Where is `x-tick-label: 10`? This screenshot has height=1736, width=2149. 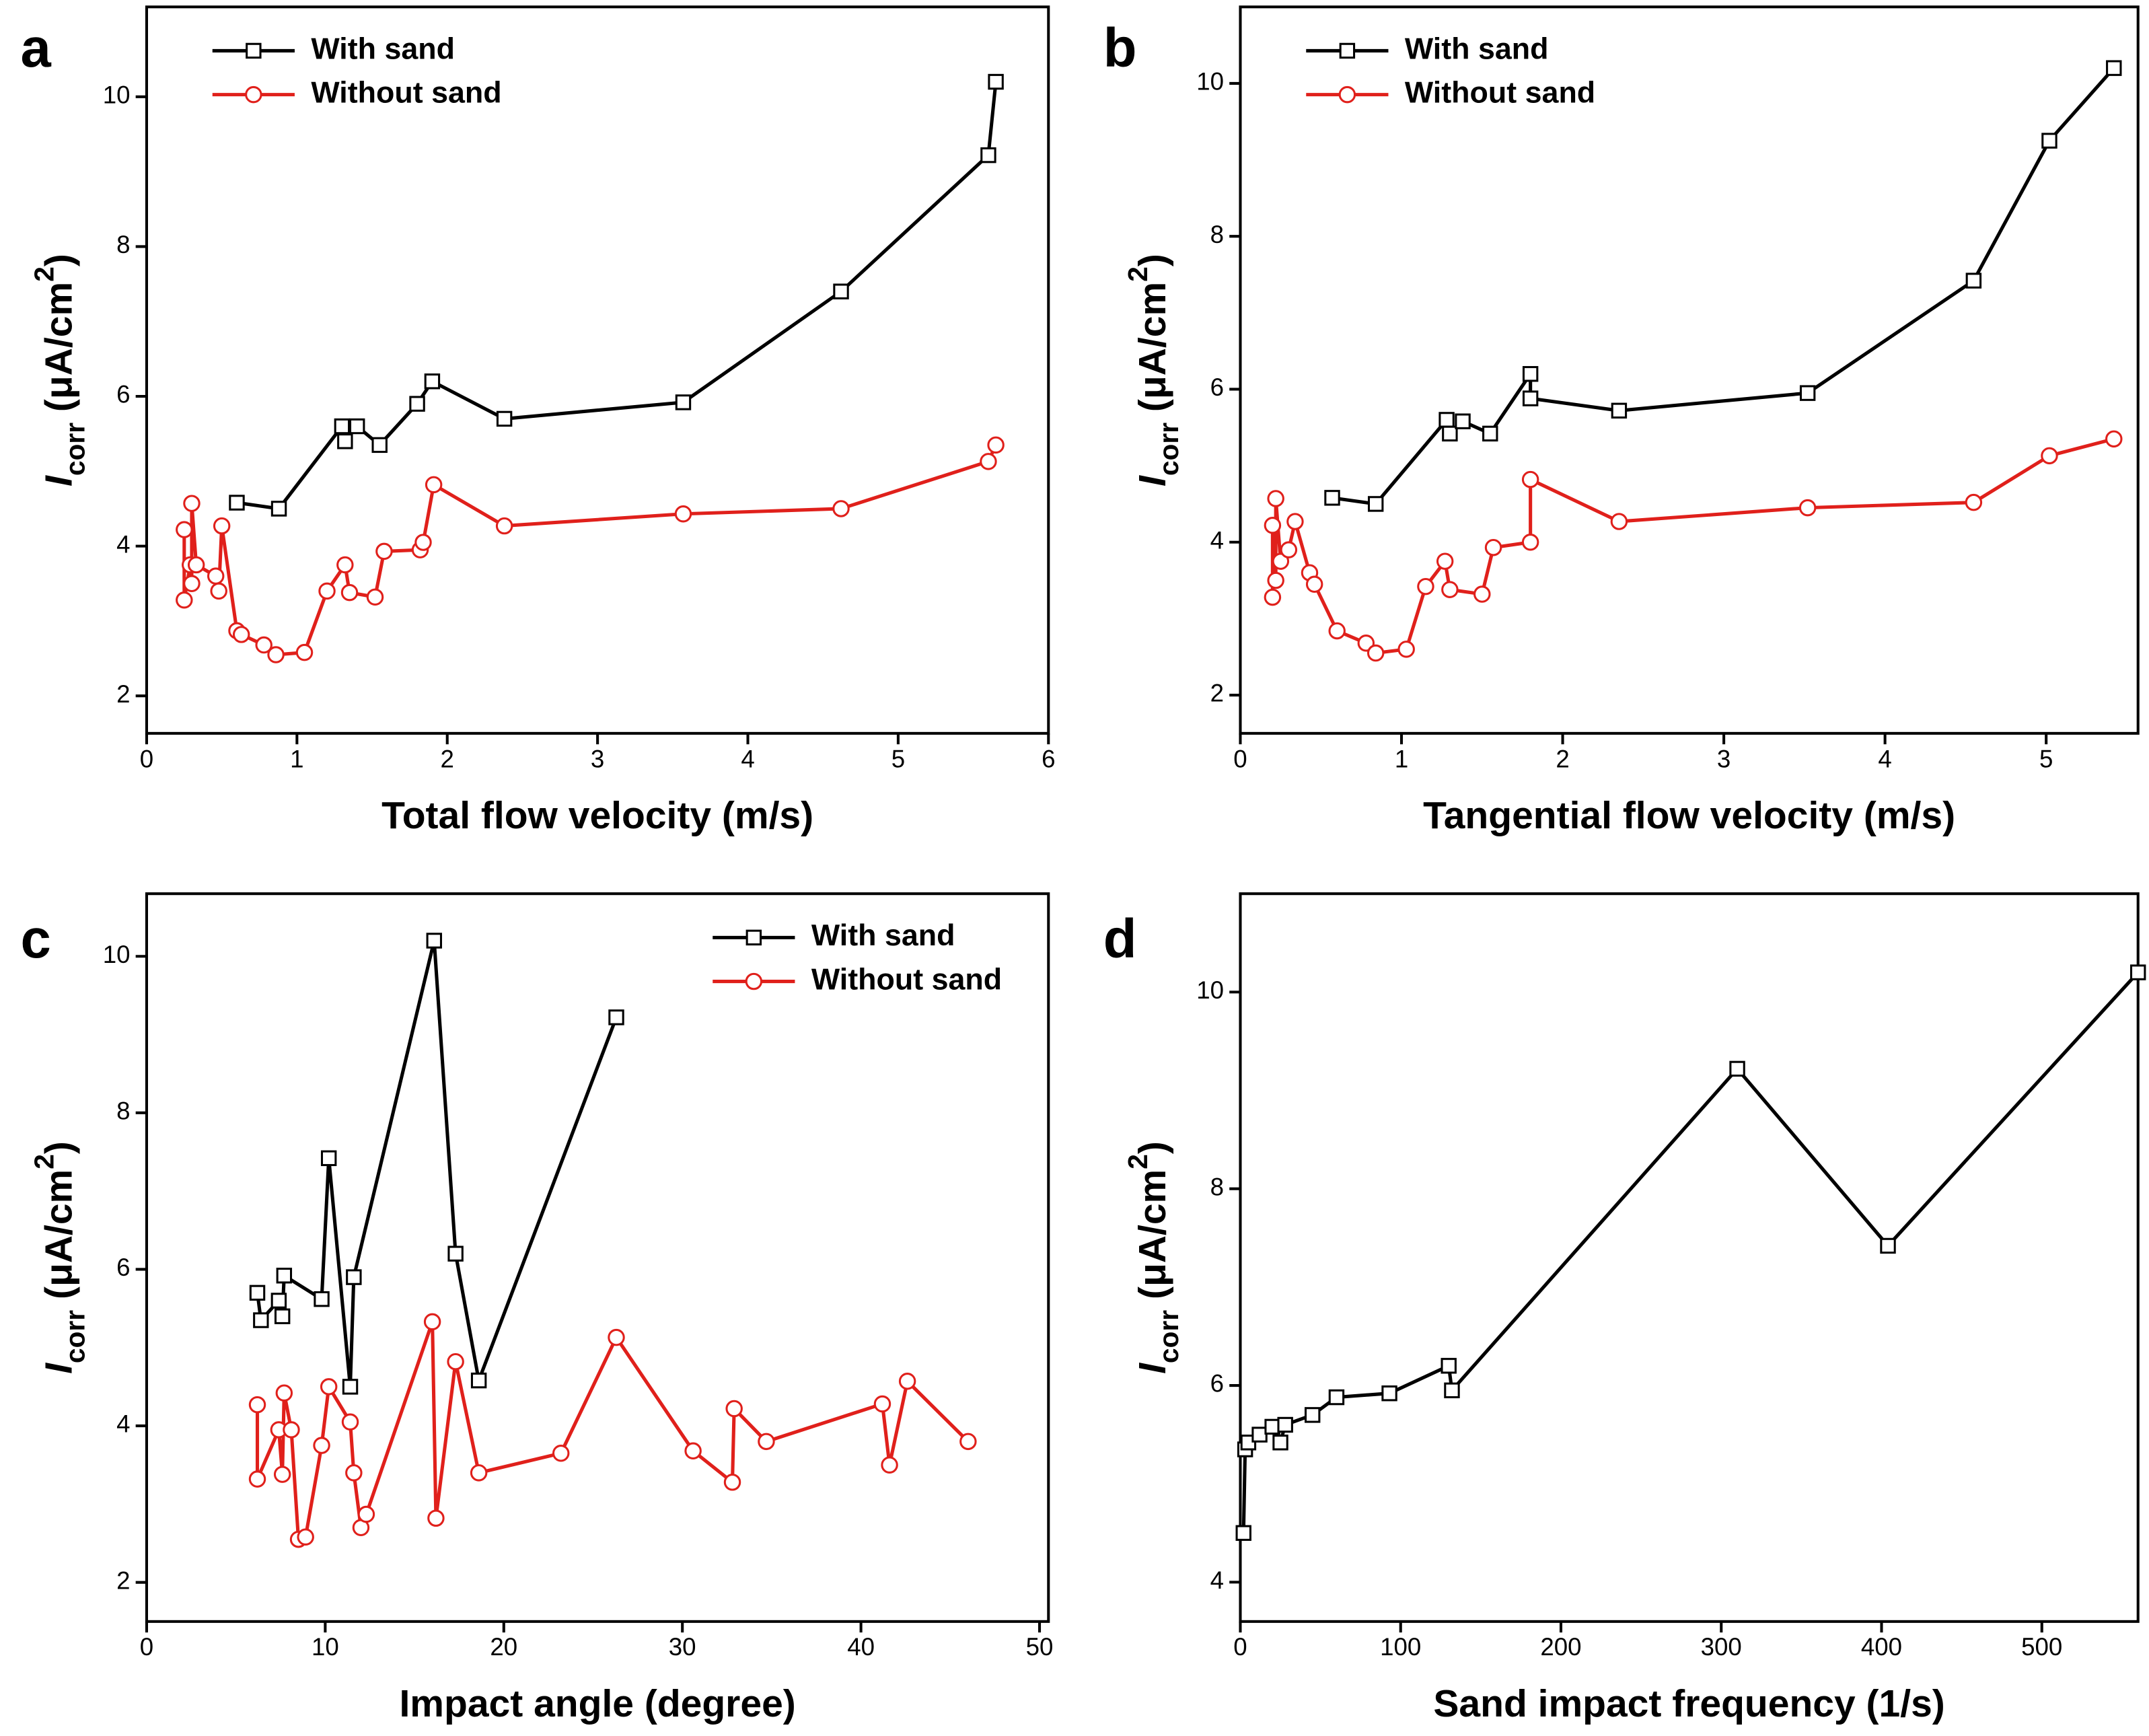 x-tick-label: 10 is located at coordinates (325, 1647).